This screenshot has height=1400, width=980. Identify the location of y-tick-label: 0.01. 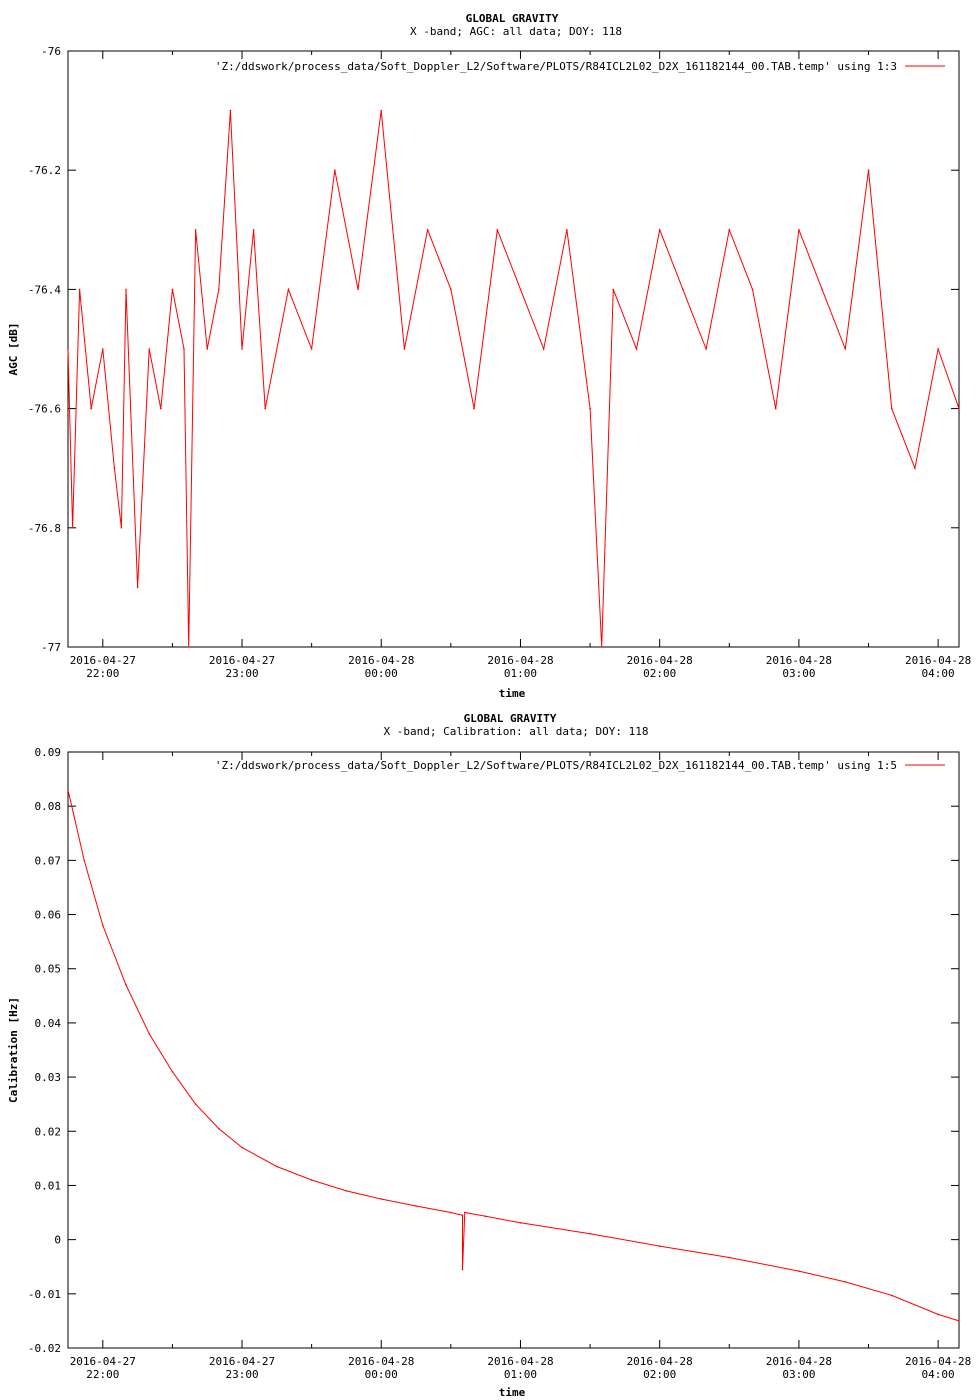
(48, 1185).